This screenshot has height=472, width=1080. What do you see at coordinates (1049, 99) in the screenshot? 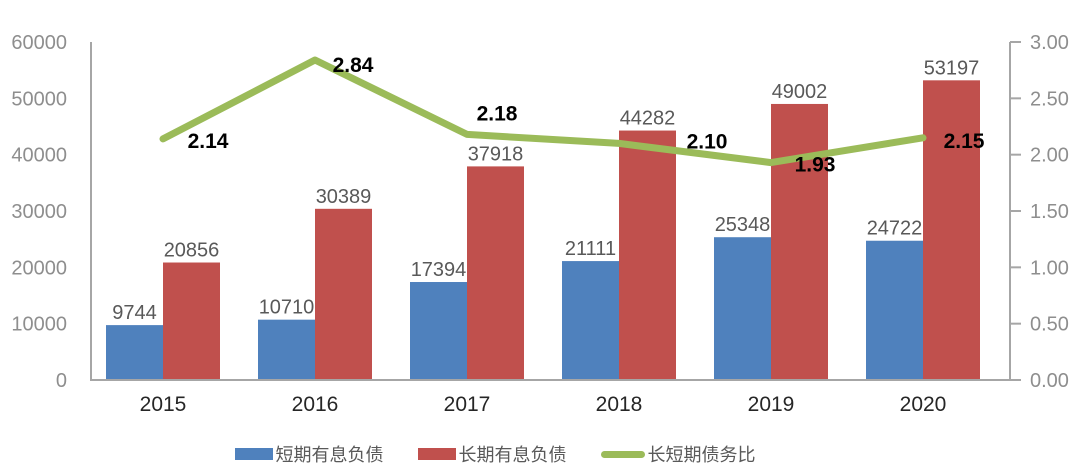
I see `right-axis-tick-label-2.50: 2.50` at bounding box center [1049, 99].